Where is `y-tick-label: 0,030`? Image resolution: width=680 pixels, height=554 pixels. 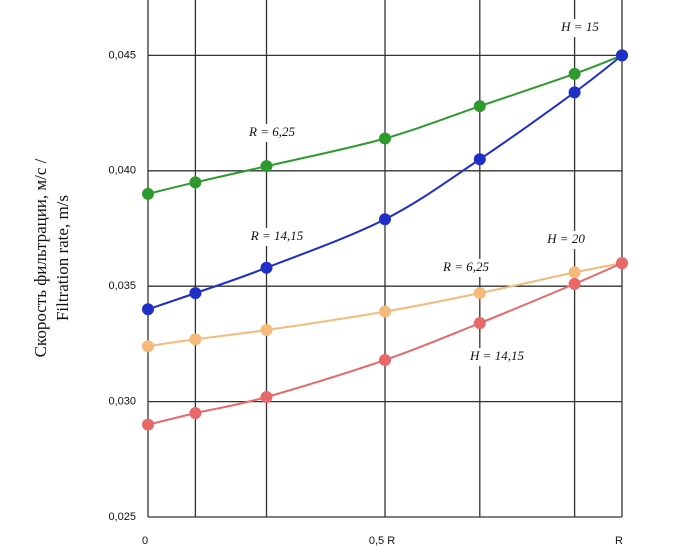 y-tick-label: 0,030 is located at coordinates (122, 402).